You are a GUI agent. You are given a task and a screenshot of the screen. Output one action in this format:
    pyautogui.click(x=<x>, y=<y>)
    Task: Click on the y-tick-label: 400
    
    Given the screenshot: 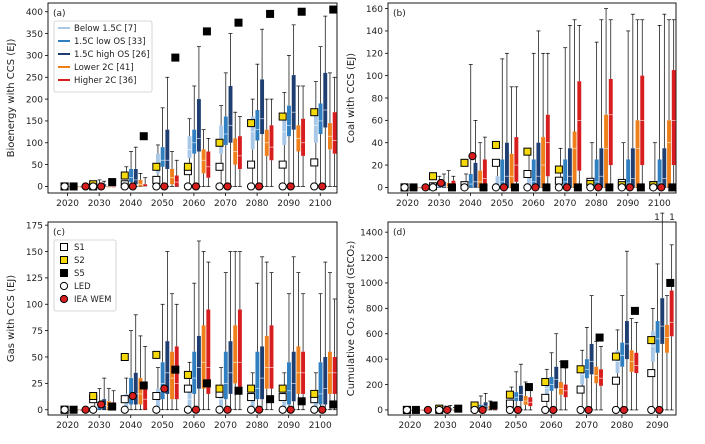 What is the action you would take?
    pyautogui.click(x=34, y=13)
    